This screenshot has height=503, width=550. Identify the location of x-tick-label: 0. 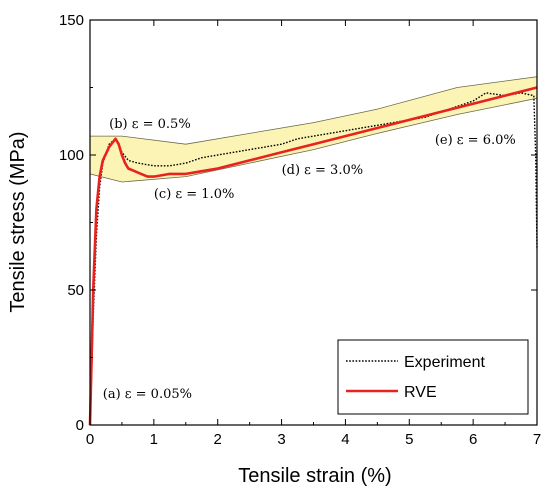
(90, 439).